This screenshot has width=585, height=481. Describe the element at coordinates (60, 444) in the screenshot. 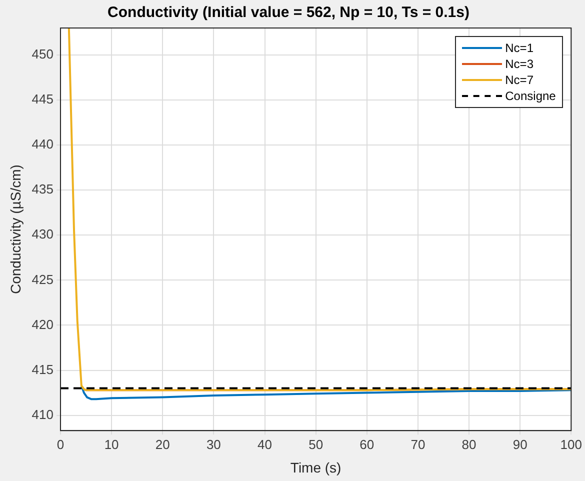

I see `x-tick-label: 0` at that location.